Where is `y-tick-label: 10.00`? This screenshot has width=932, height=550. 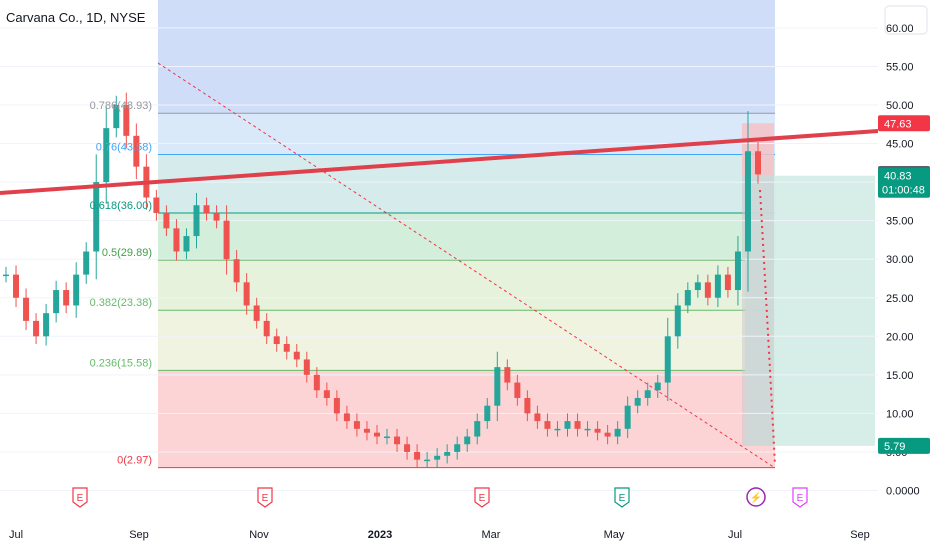 y-tick-label: 10.00 is located at coordinates (900, 414).